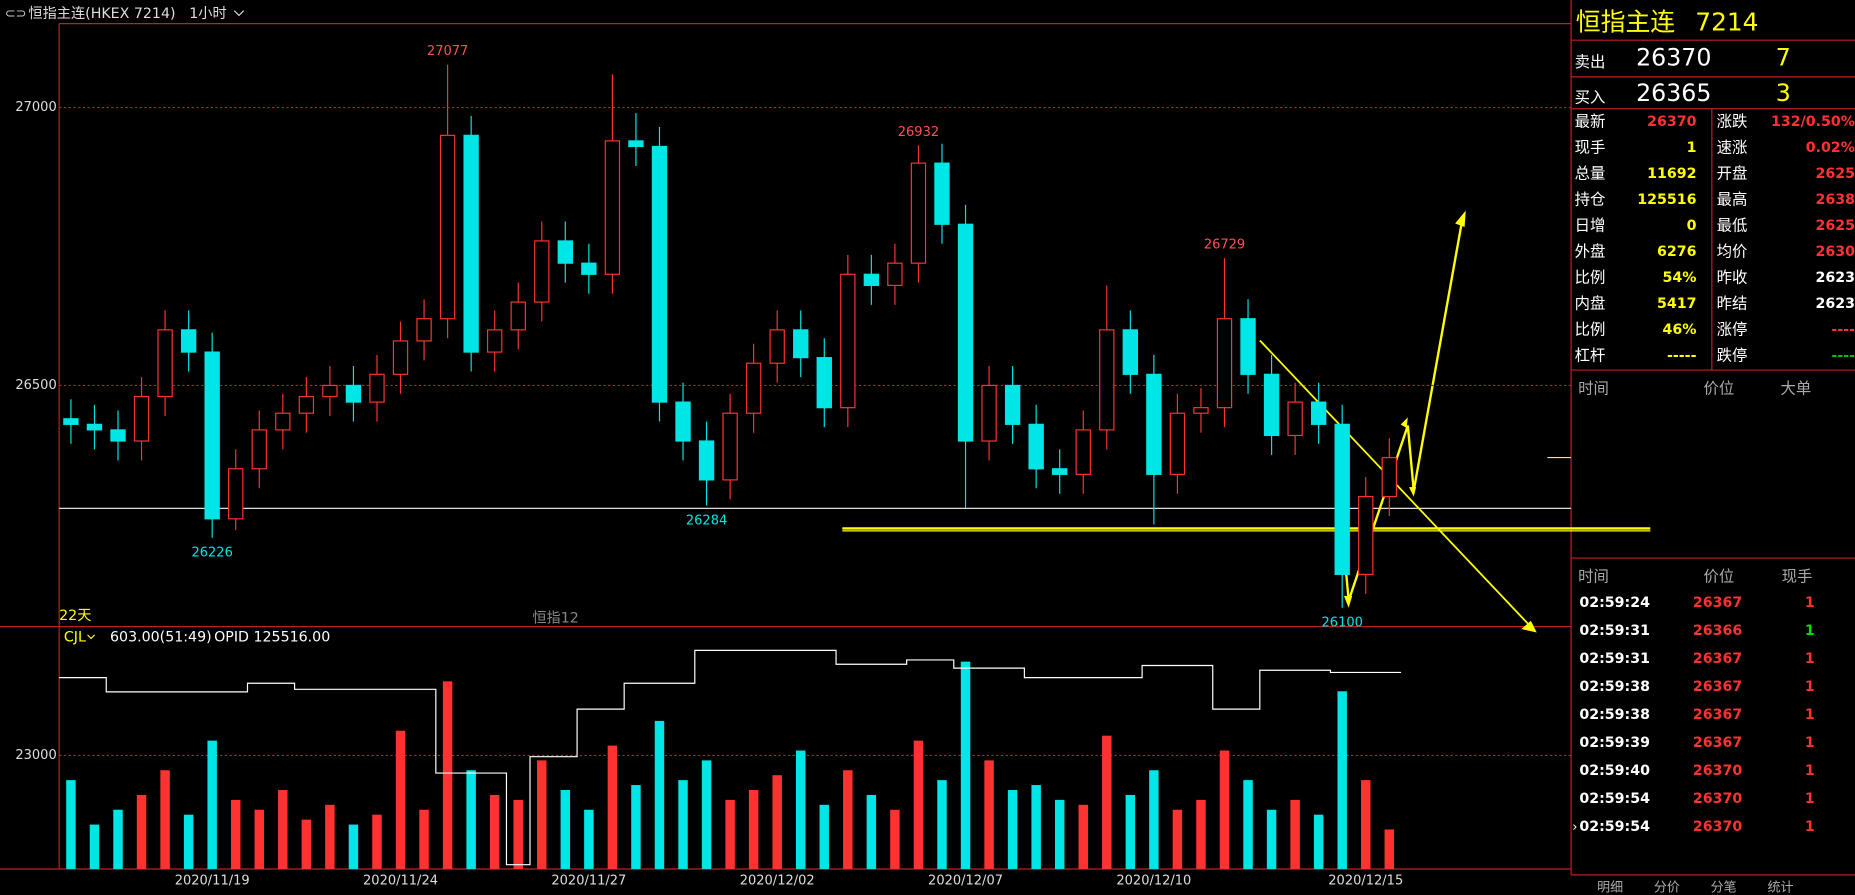 Image resolution: width=1855 pixels, height=895 pixels. Describe the element at coordinates (1667, 887) in the screenshot. I see `tab: 分价` at that location.